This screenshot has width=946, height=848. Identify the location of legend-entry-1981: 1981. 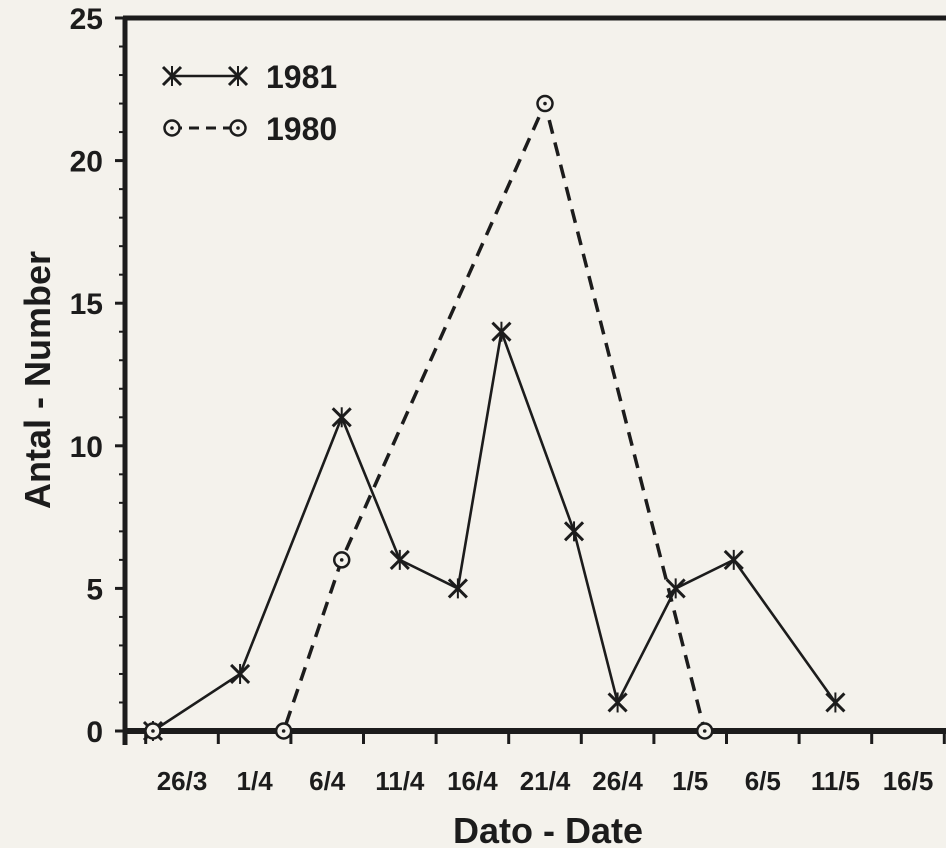
(249, 77).